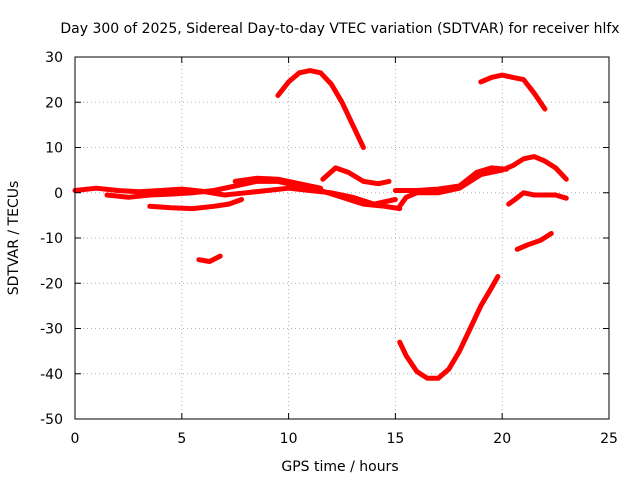 This screenshot has height=480, width=640. Describe the element at coordinates (344, 439) in the screenshot. I see `x-tick-labels: 0 5 10 15 20 25` at that location.